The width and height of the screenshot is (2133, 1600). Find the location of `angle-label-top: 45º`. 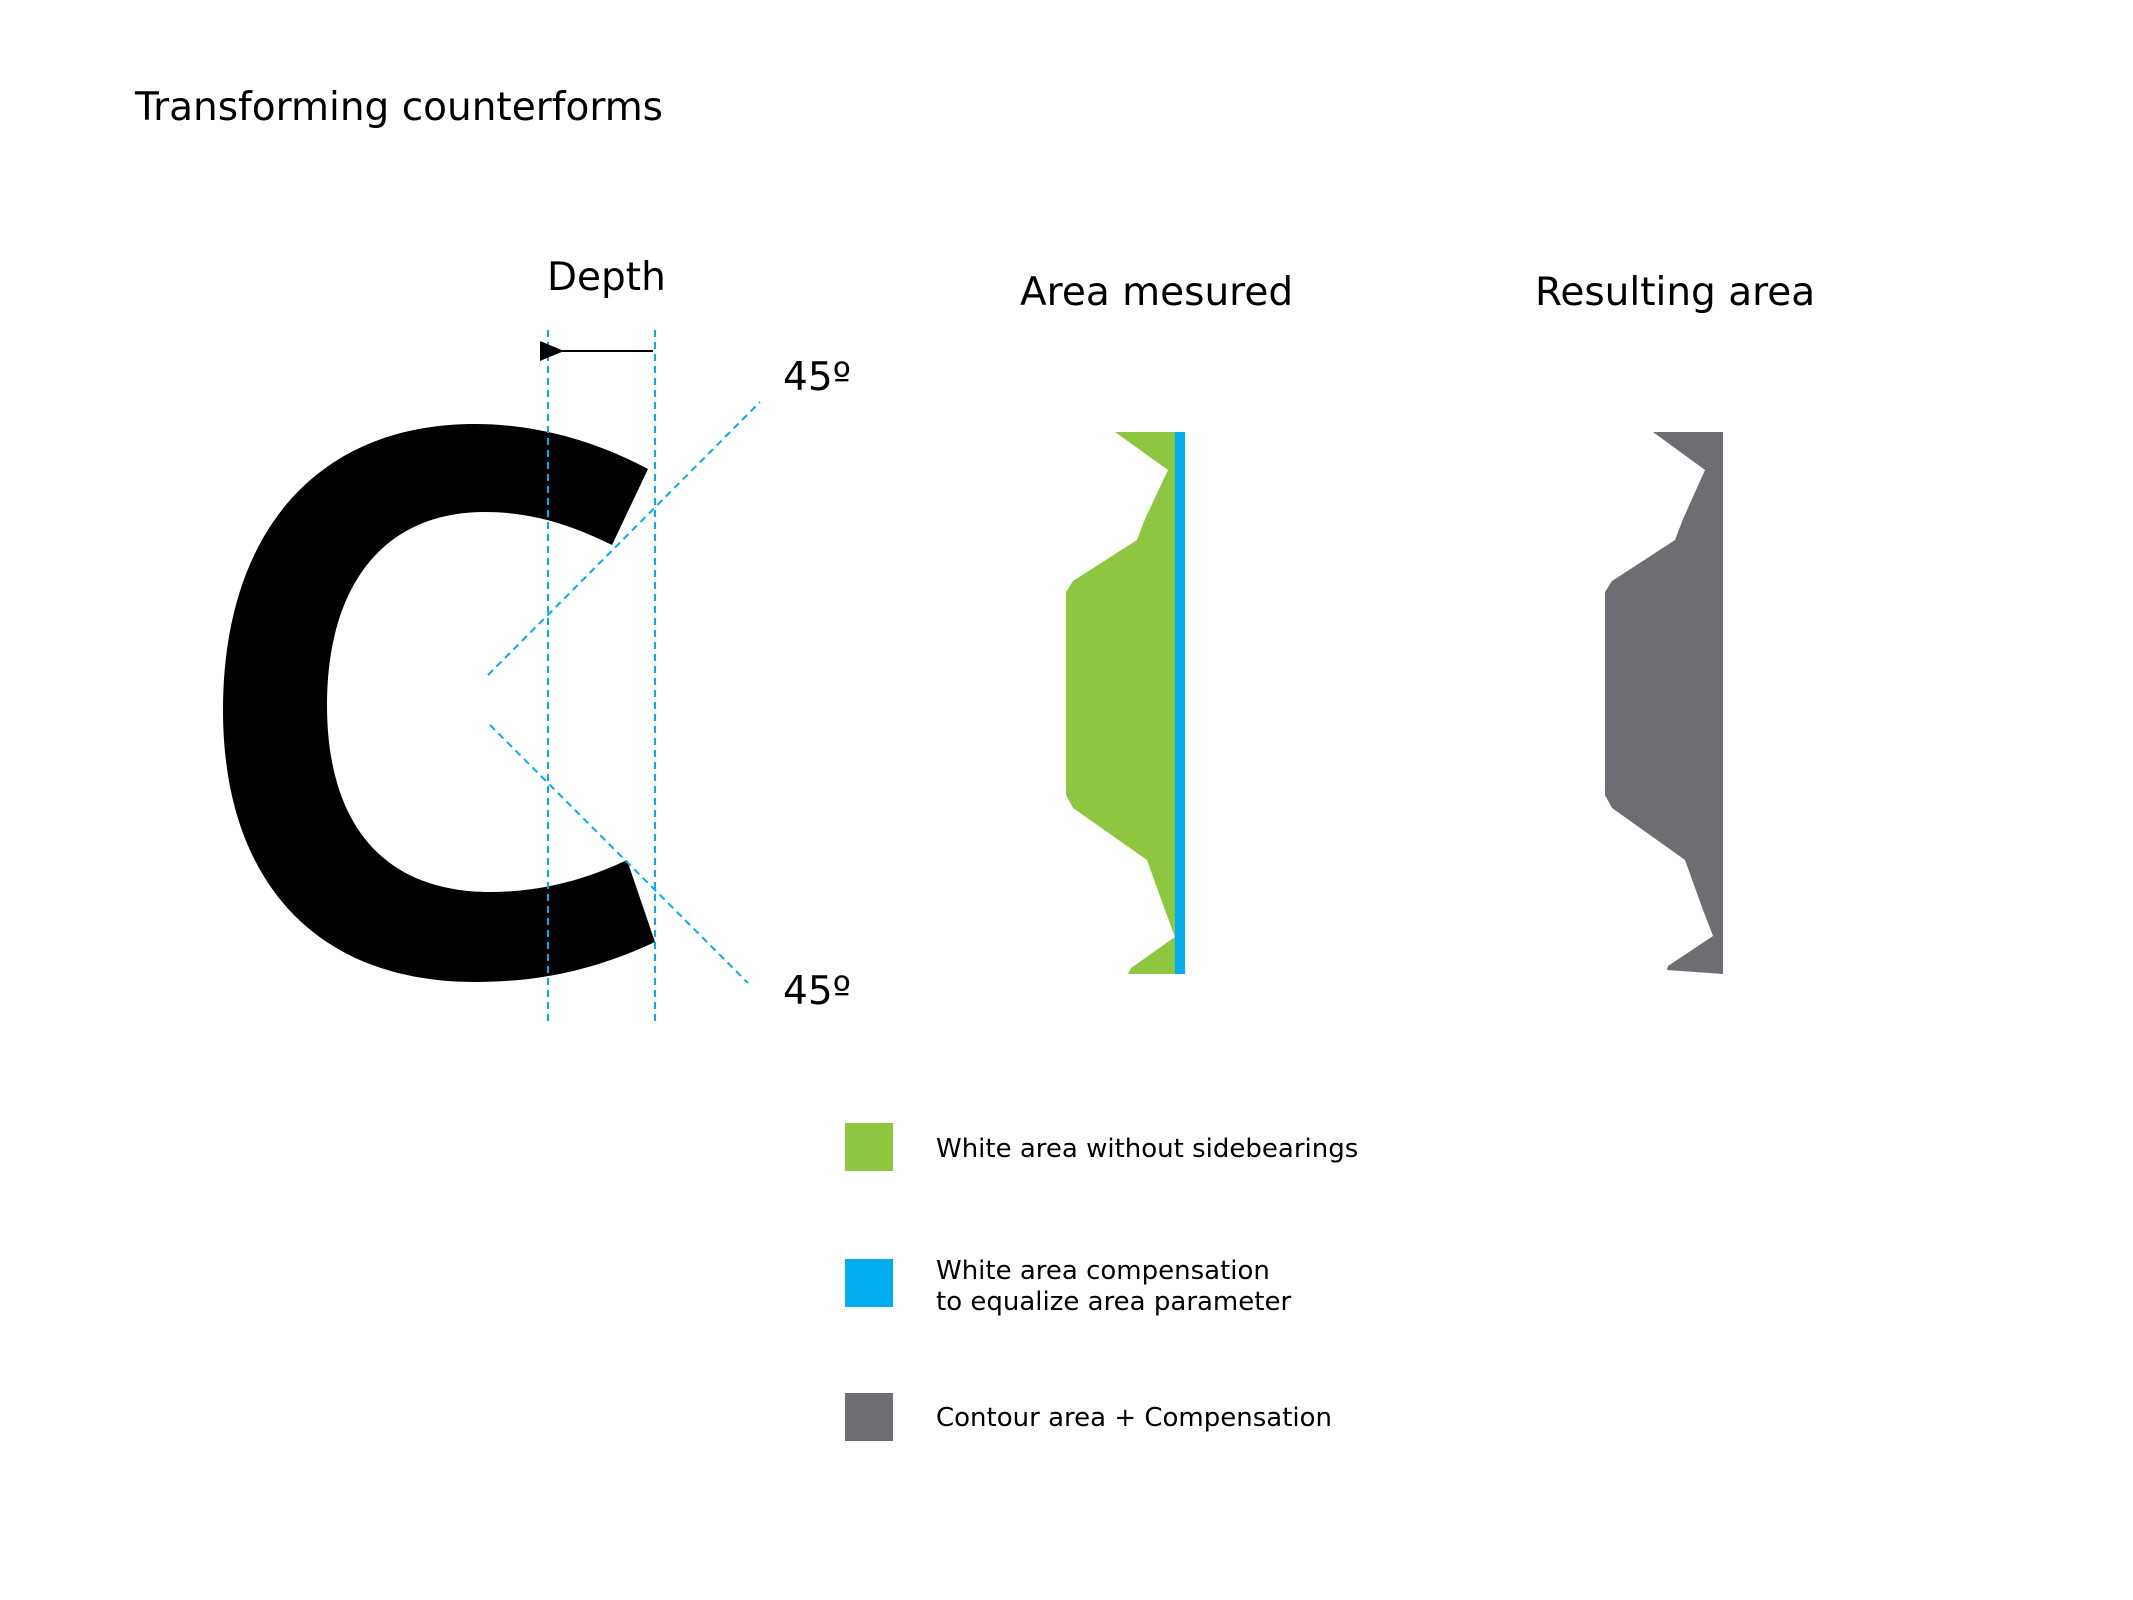

angle-label-top: 45º is located at coordinates (817, 377).